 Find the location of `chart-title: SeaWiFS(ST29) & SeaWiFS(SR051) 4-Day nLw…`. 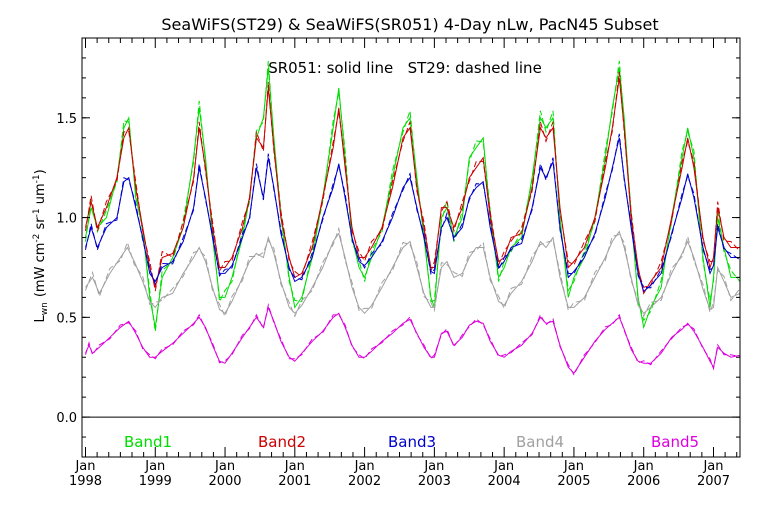

chart-title: SeaWiFS(ST29) & SeaWiFS(SR051) 4-Day nLw… is located at coordinates (409, 24).